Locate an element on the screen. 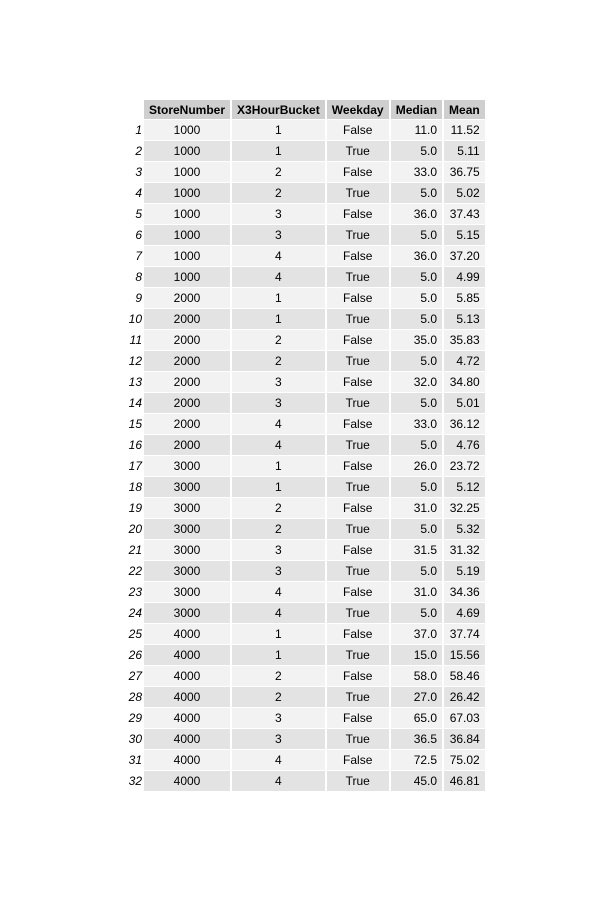 The height and width of the screenshot is (900, 600). cell-mean: 46.81 is located at coordinates (464, 781).